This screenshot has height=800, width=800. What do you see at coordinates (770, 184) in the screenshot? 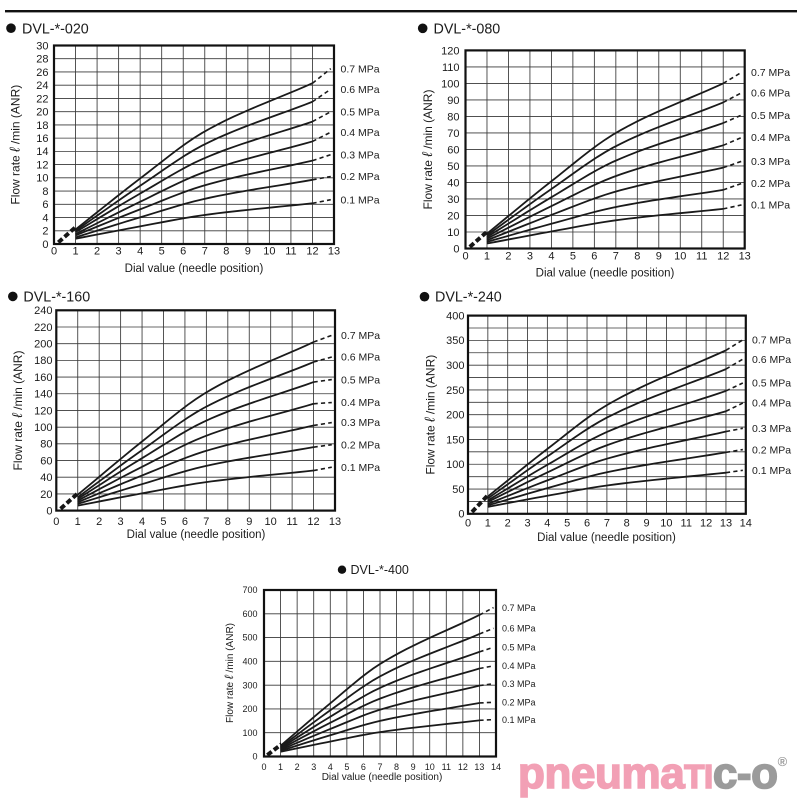
I see `svg-text: 0.2 MPa` at bounding box center [770, 184].